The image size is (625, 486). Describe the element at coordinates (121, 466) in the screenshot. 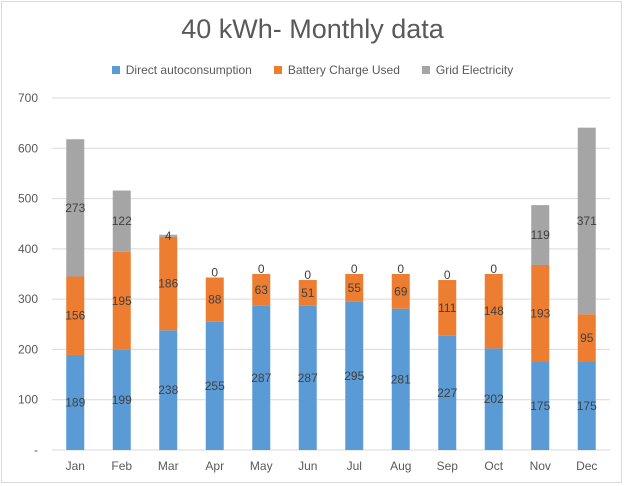

I see `x-tick-label: Feb` at that location.